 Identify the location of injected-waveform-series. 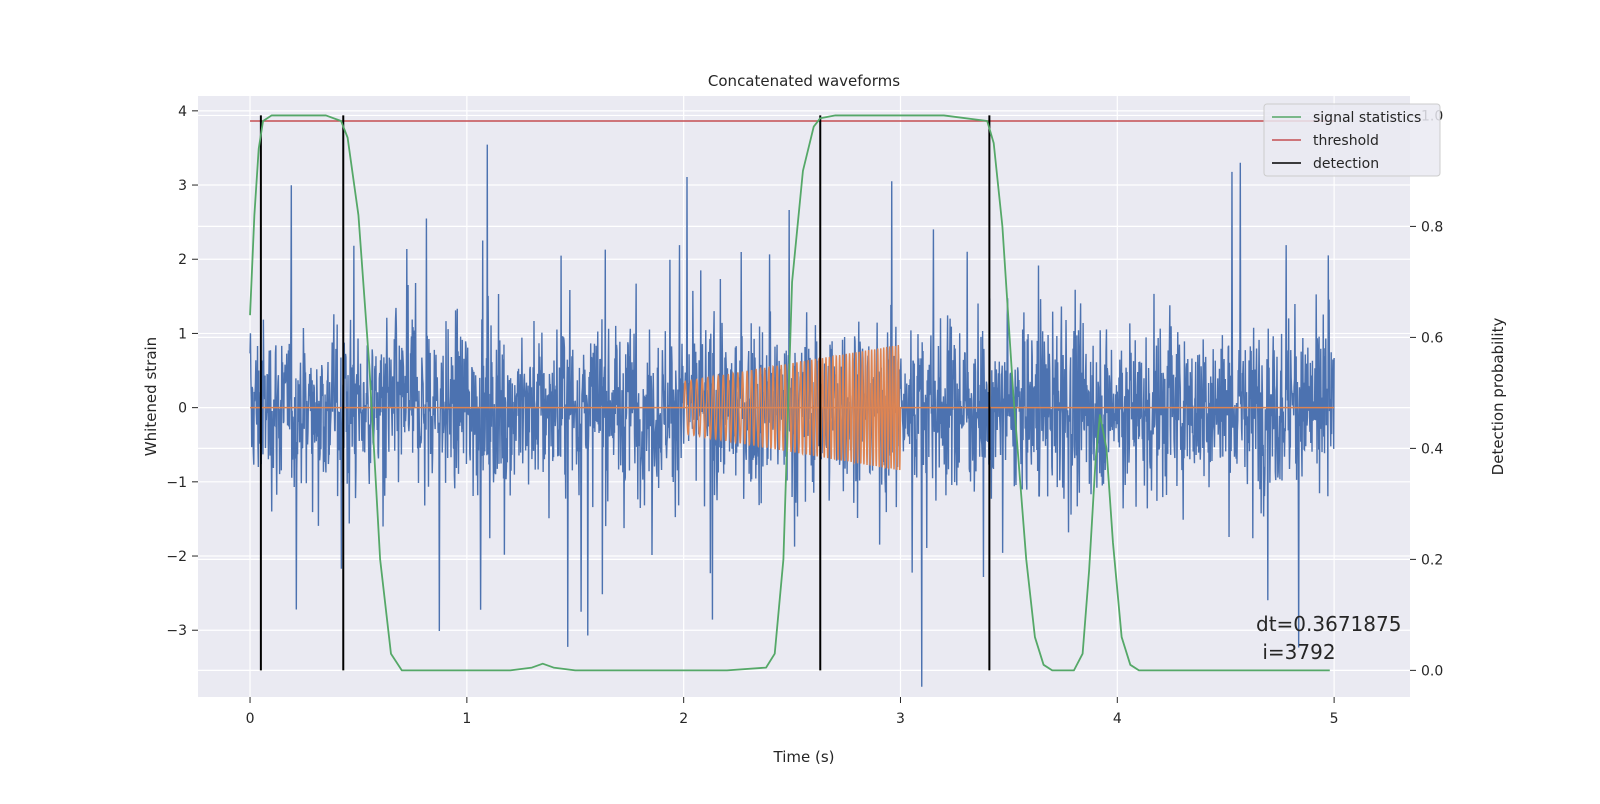
(792, 407).